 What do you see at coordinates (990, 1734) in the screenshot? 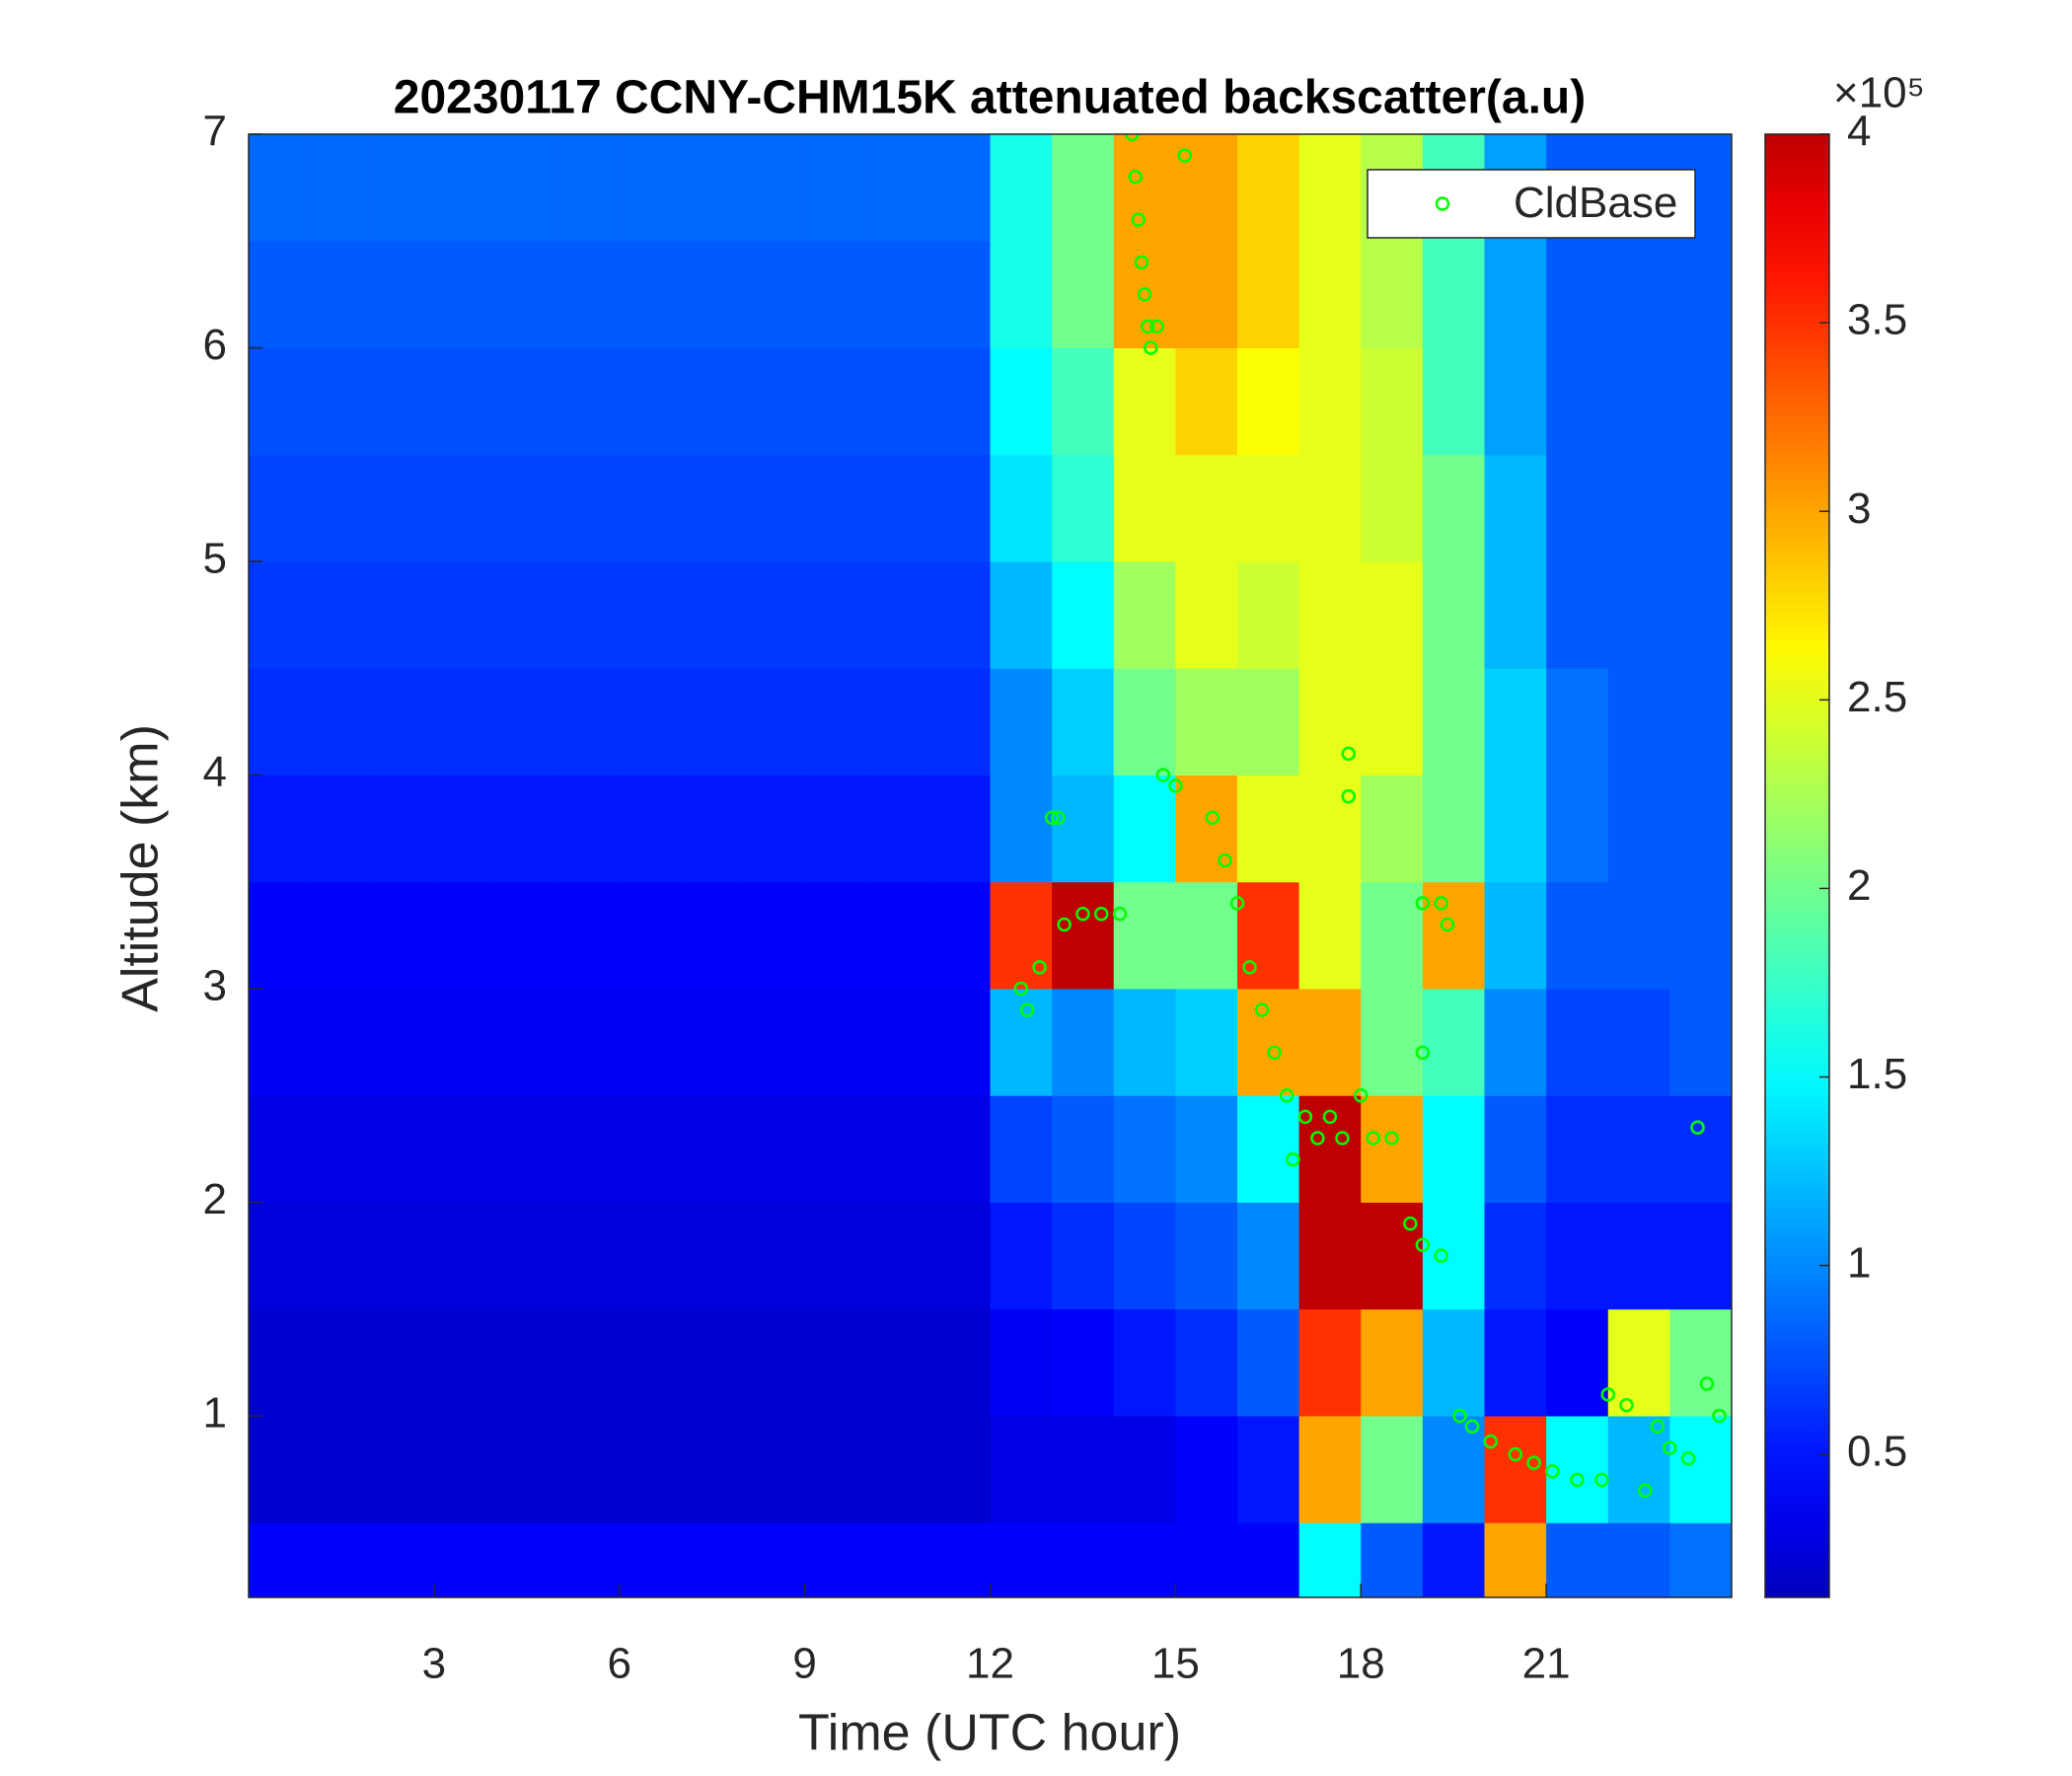
I see `x-axis-label: Time (UTC hour)` at bounding box center [990, 1734].